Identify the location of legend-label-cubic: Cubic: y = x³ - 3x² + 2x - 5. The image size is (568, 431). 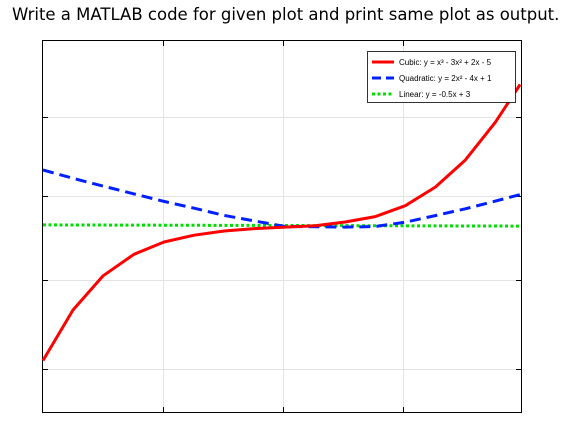
(445, 62).